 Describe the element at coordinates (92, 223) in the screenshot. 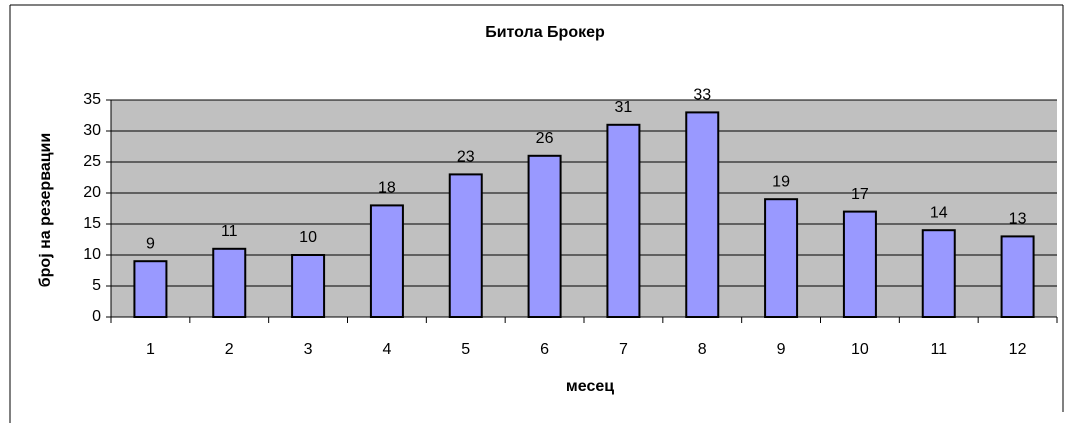

I see `y-tick-label: 15` at that location.